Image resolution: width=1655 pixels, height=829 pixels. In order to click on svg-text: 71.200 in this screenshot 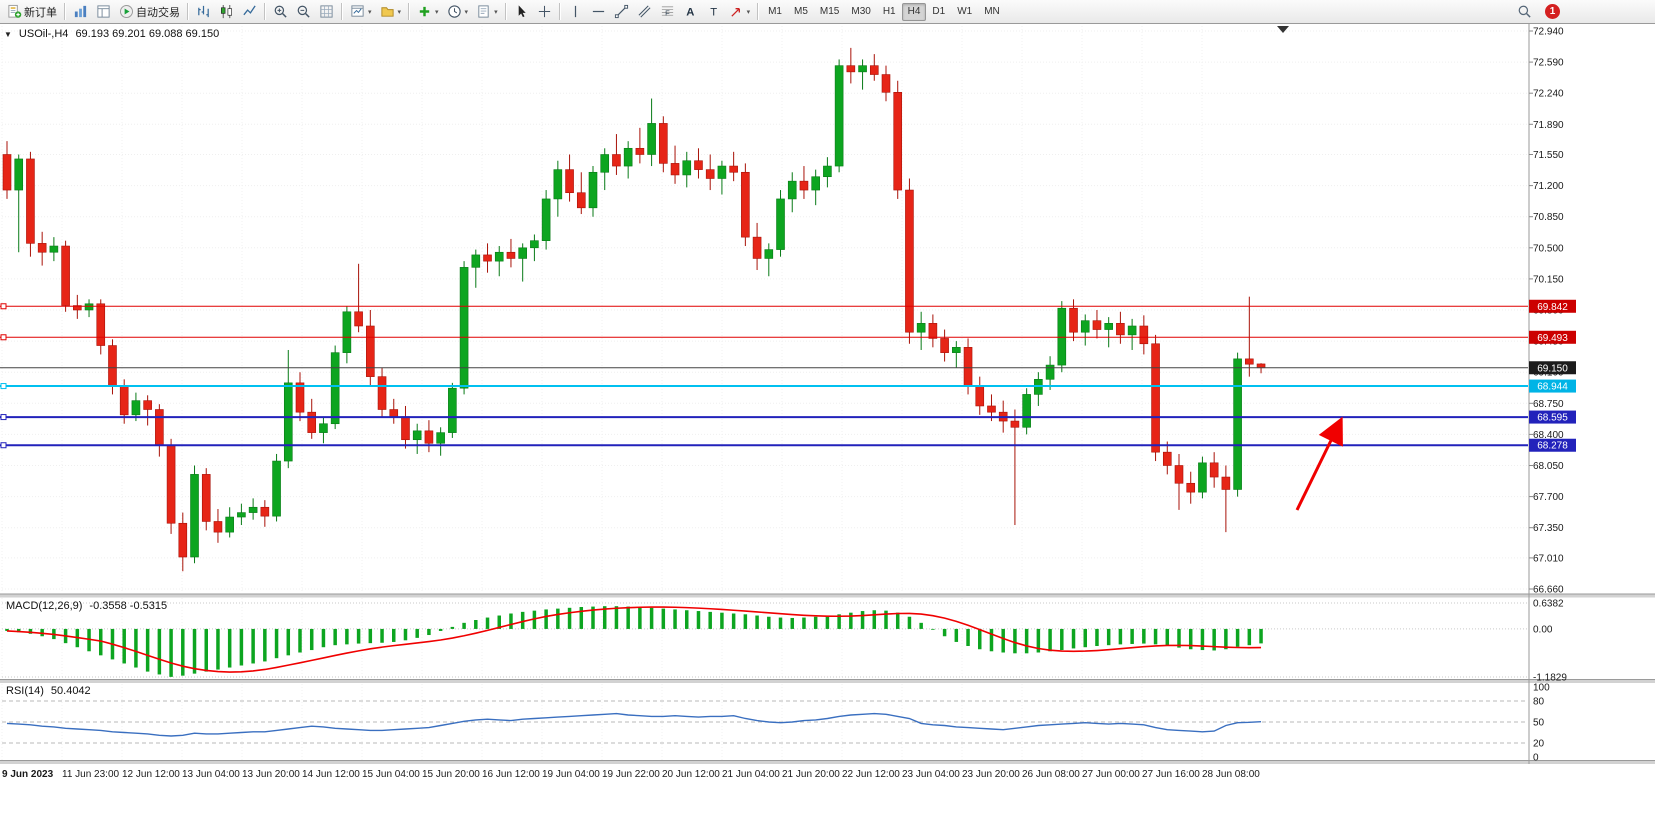, I will do `click(1548, 186)`.